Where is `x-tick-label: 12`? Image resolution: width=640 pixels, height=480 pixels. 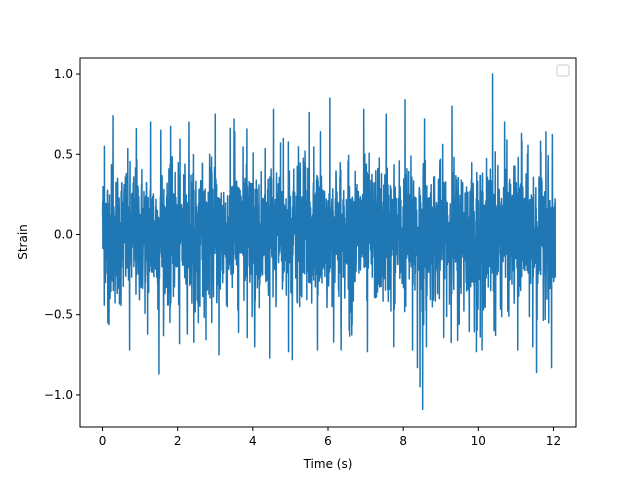
x-tick-label: 12 is located at coordinates (553, 441).